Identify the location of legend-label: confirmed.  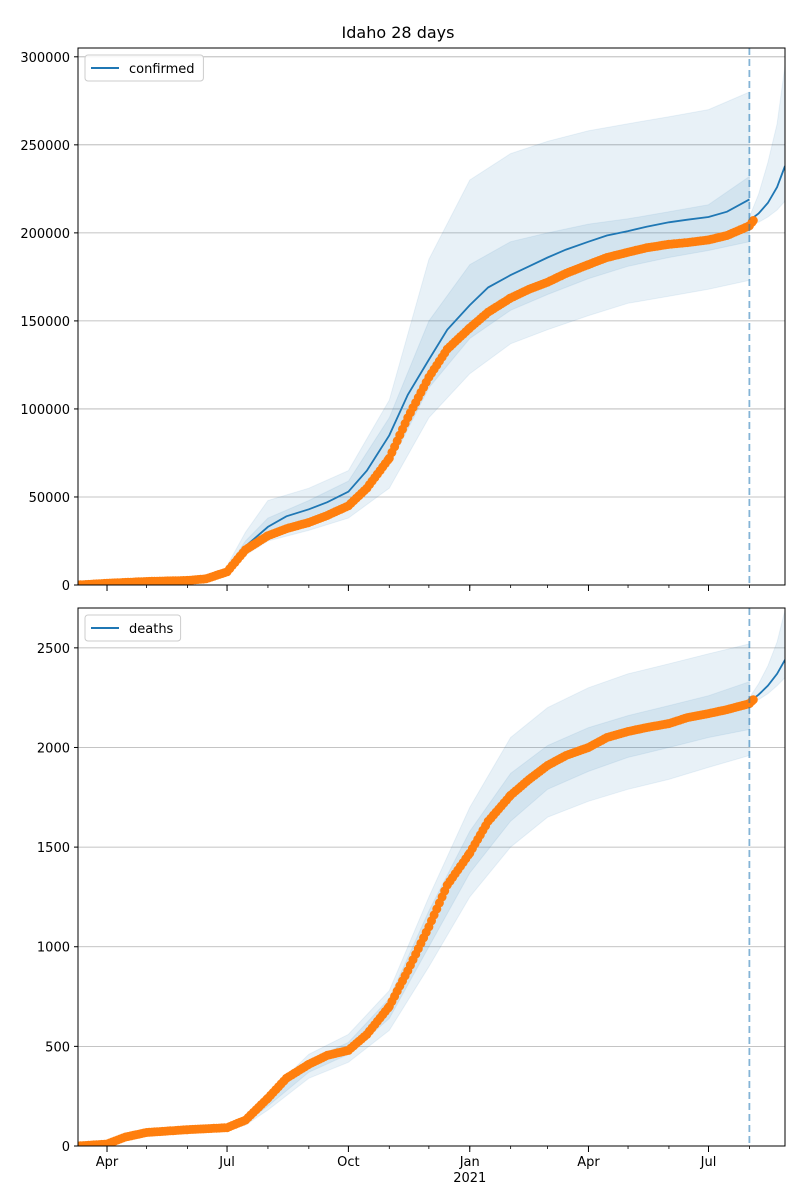
(162, 69).